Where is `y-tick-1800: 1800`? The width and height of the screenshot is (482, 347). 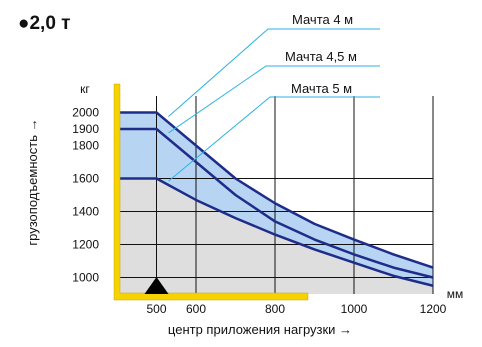 y-tick-1800: 1800 is located at coordinates (85, 146).